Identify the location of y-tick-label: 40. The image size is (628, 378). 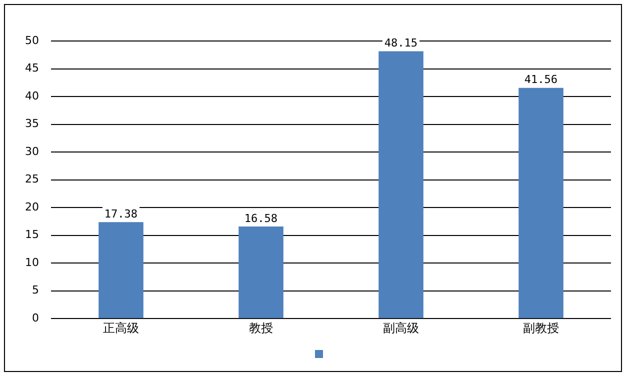
(31, 95).